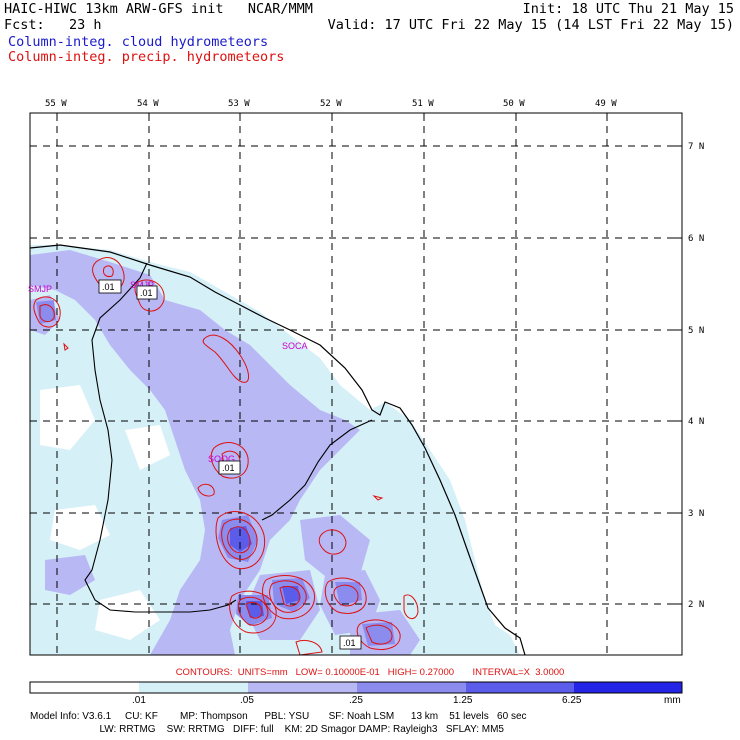  What do you see at coordinates (514, 104) in the screenshot?
I see `lon-label: 50 W` at bounding box center [514, 104].